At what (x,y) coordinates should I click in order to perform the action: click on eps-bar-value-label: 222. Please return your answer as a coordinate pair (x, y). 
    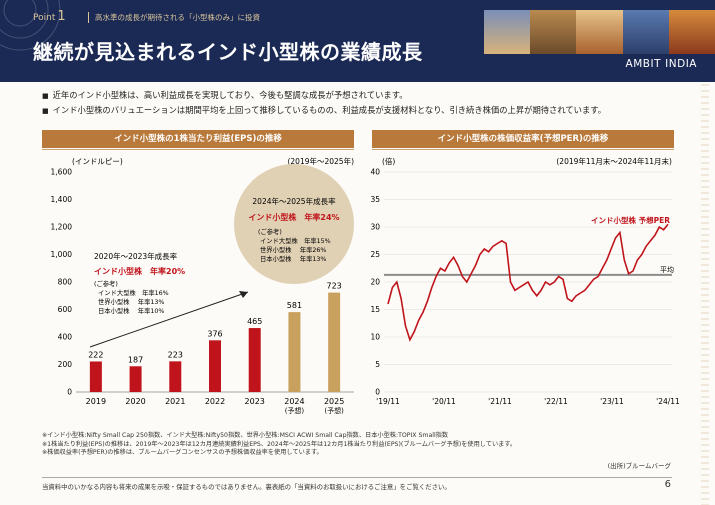
    Looking at the image, I should click on (95, 354).